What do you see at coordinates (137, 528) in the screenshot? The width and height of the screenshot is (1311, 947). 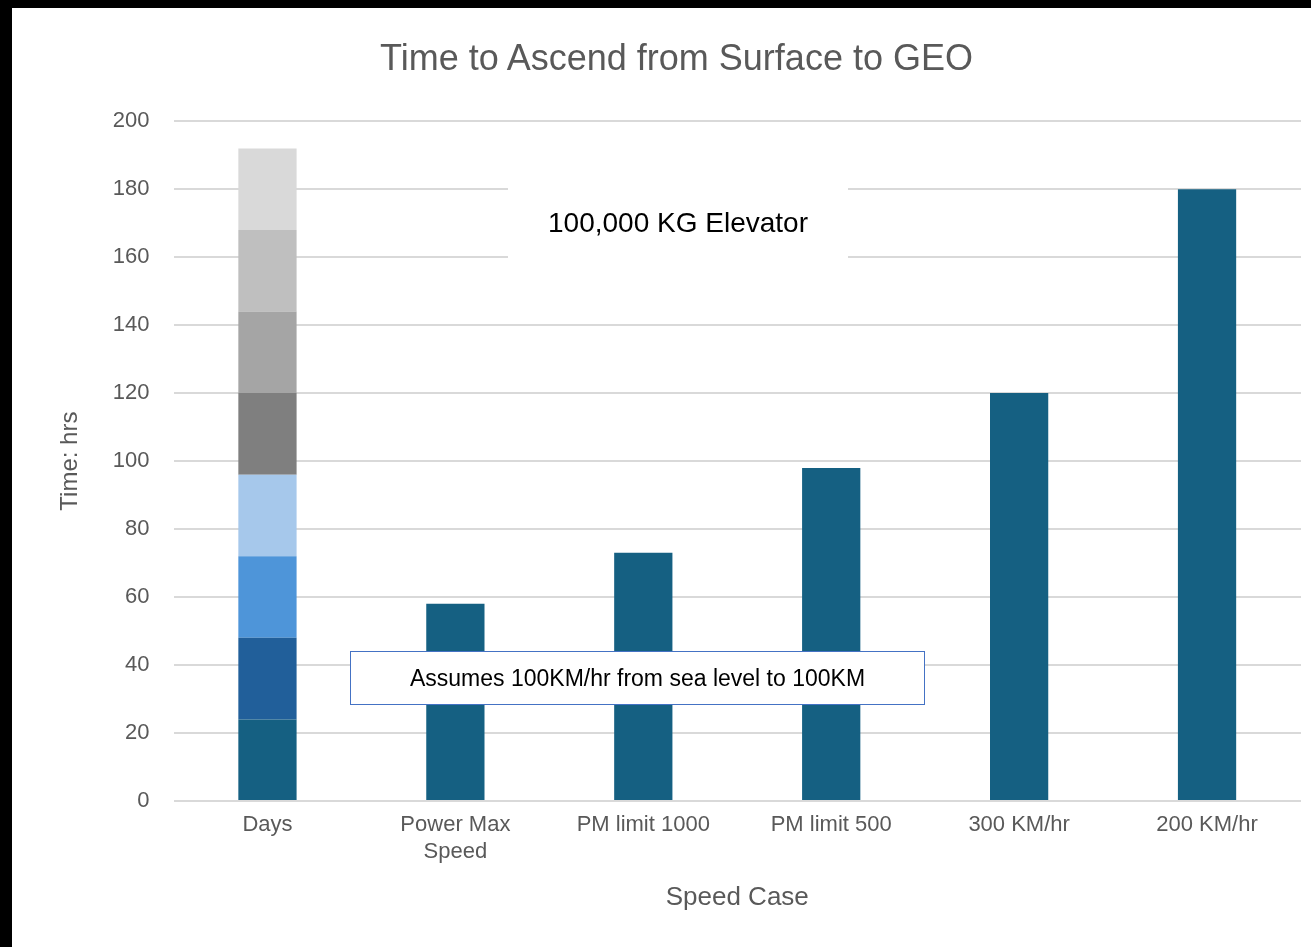 I see `y-tick-label: 80` at bounding box center [137, 528].